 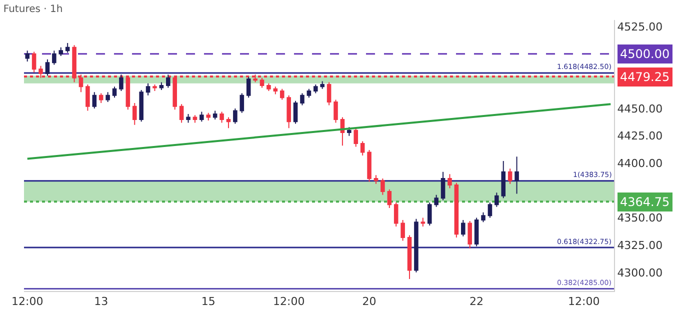 What do you see at coordinates (369, 301) in the screenshot?
I see `x-tick-label: 20` at bounding box center [369, 301].